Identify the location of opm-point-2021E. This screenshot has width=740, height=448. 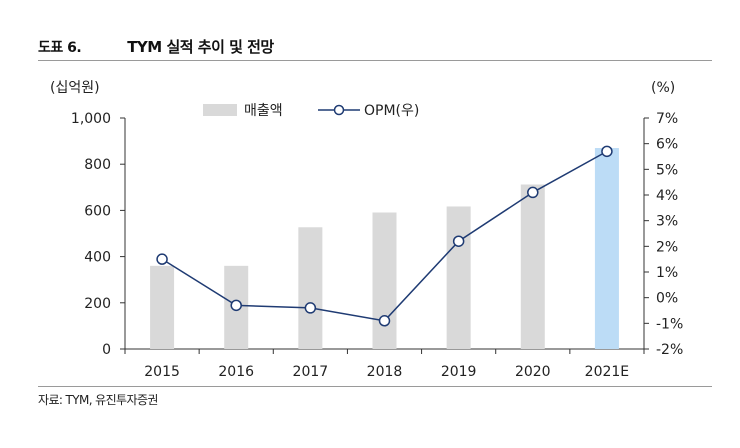
(607, 151).